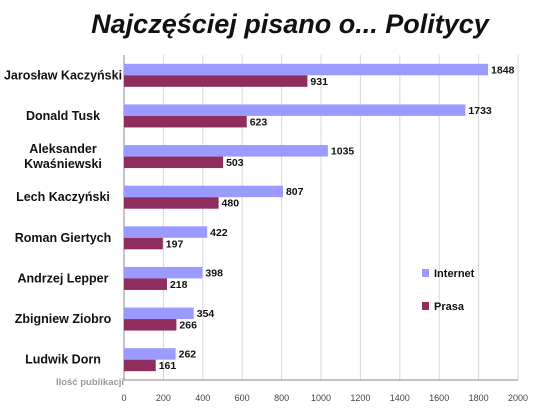 Image resolution: width=550 pixels, height=410 pixels. What do you see at coordinates (425, 306) in the screenshot?
I see `legend-swatch-prasa` at bounding box center [425, 306].